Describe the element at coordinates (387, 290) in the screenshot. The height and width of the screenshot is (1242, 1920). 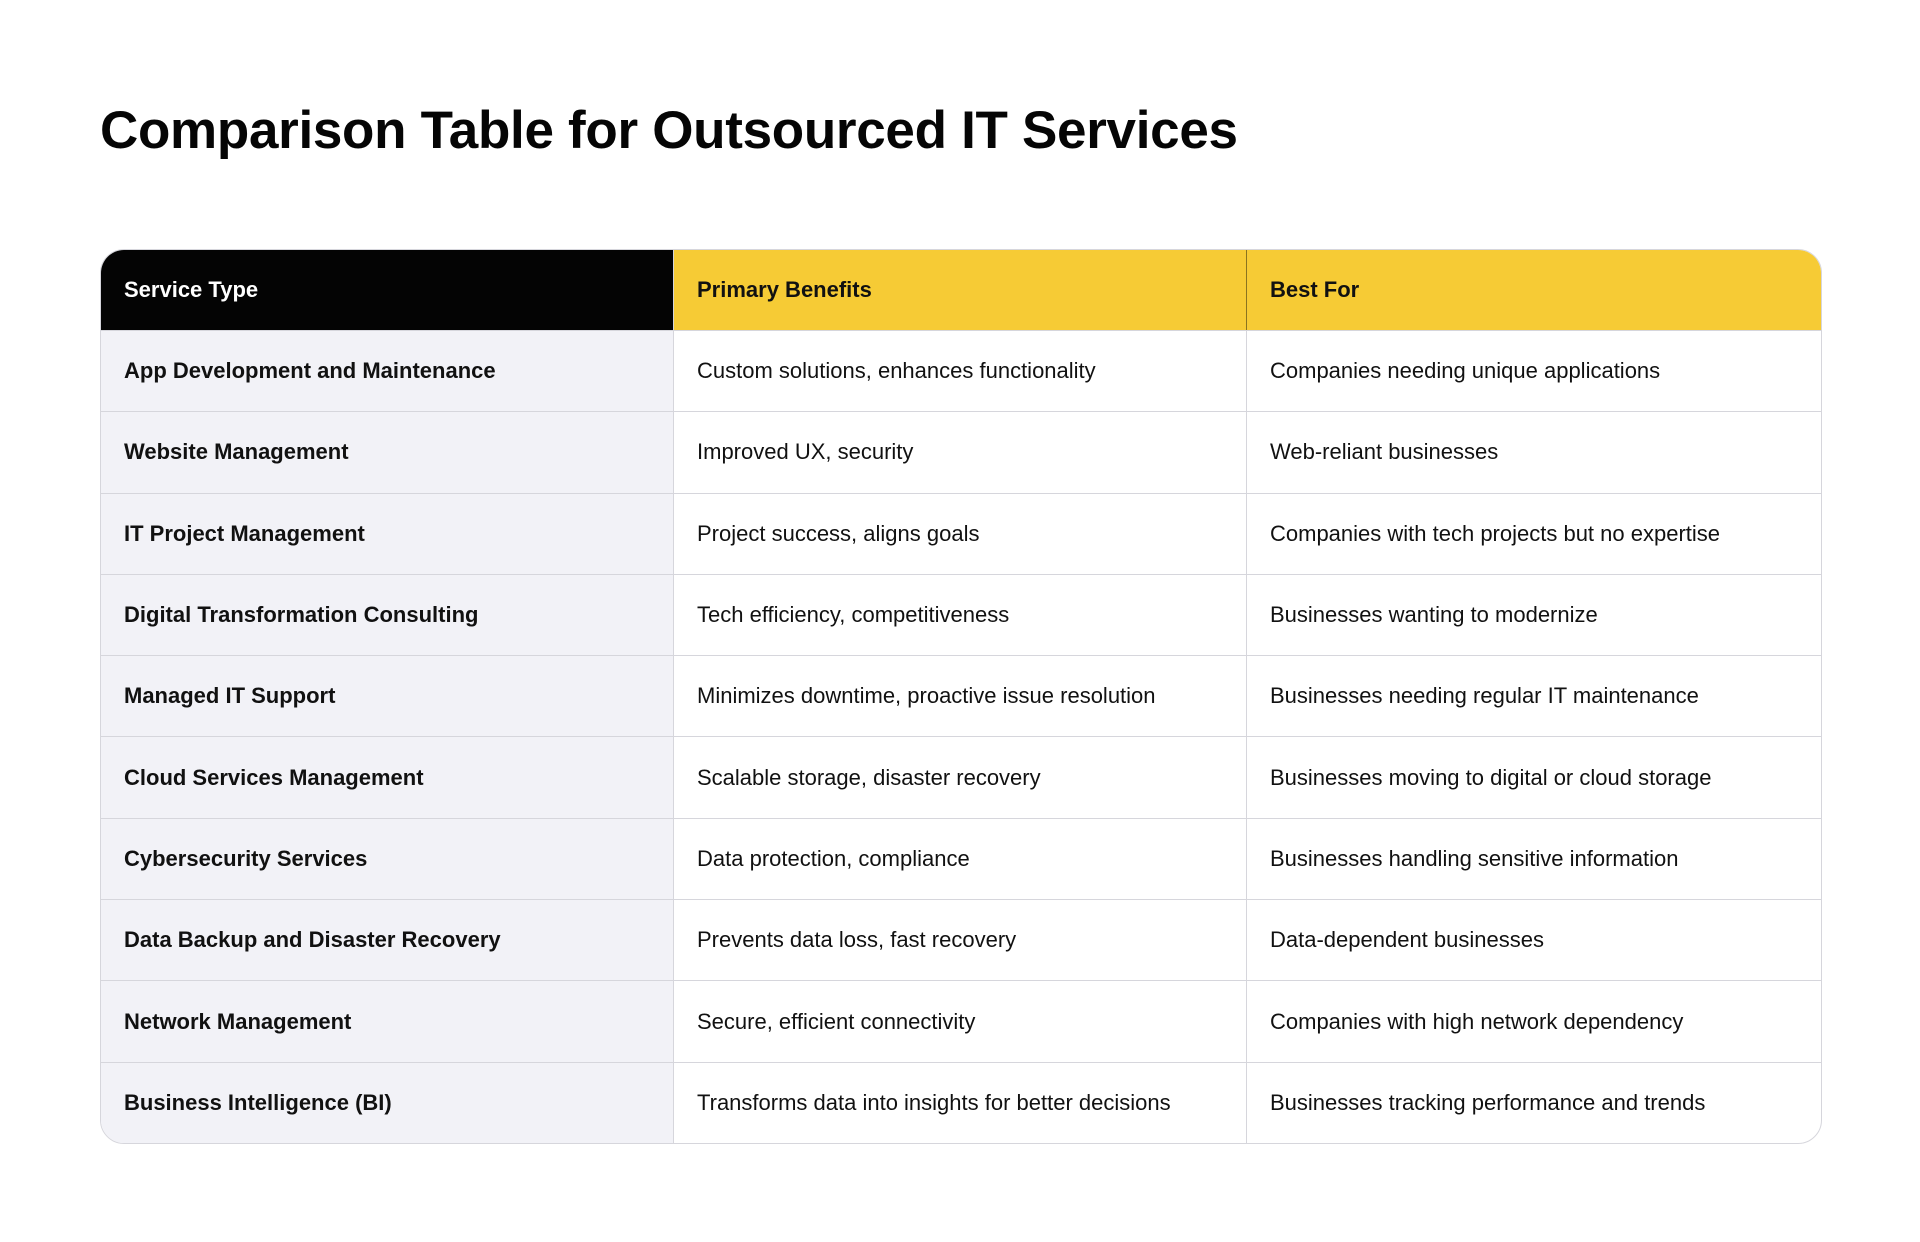
I see `header-service-type: Service Type` at that location.